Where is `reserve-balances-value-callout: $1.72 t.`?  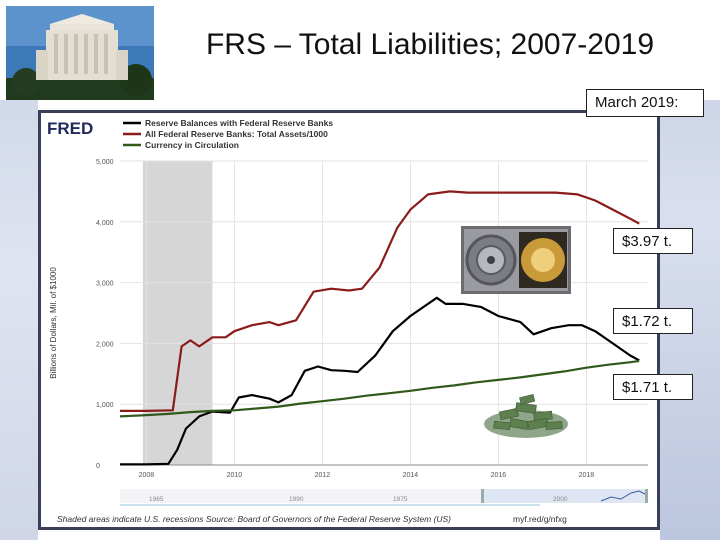 reserve-balances-value-callout: $1.72 t. is located at coordinates (653, 321).